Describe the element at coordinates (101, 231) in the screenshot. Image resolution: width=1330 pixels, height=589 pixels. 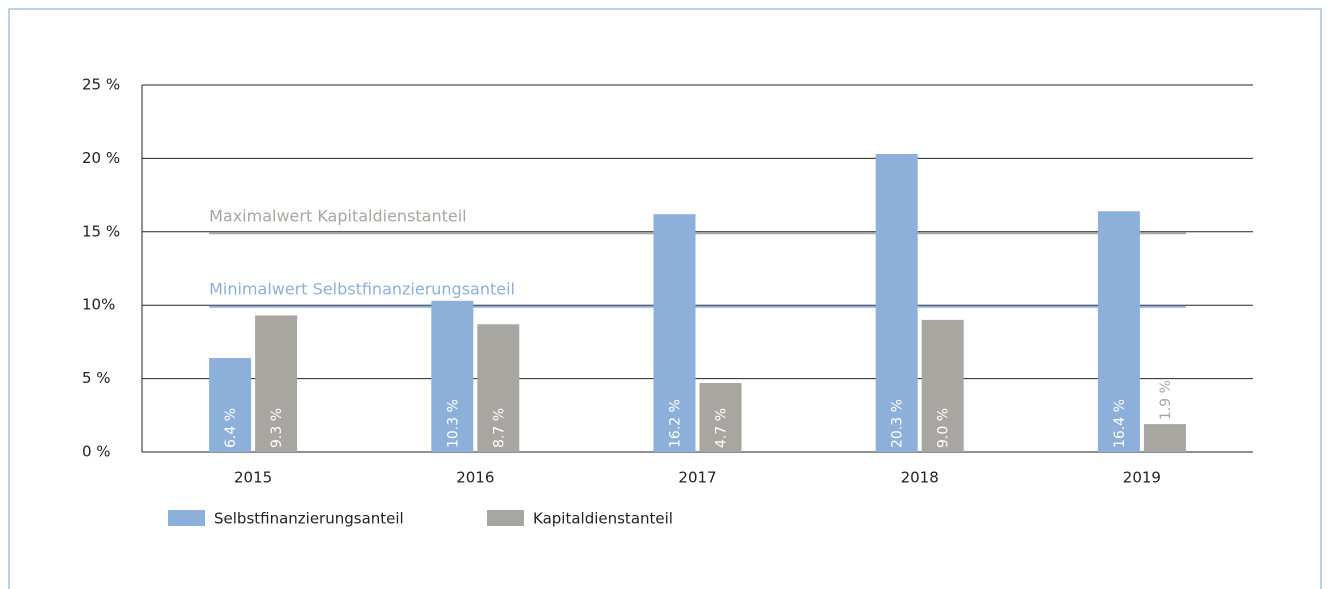
I see `y-tick-label: 15 %` at that location.